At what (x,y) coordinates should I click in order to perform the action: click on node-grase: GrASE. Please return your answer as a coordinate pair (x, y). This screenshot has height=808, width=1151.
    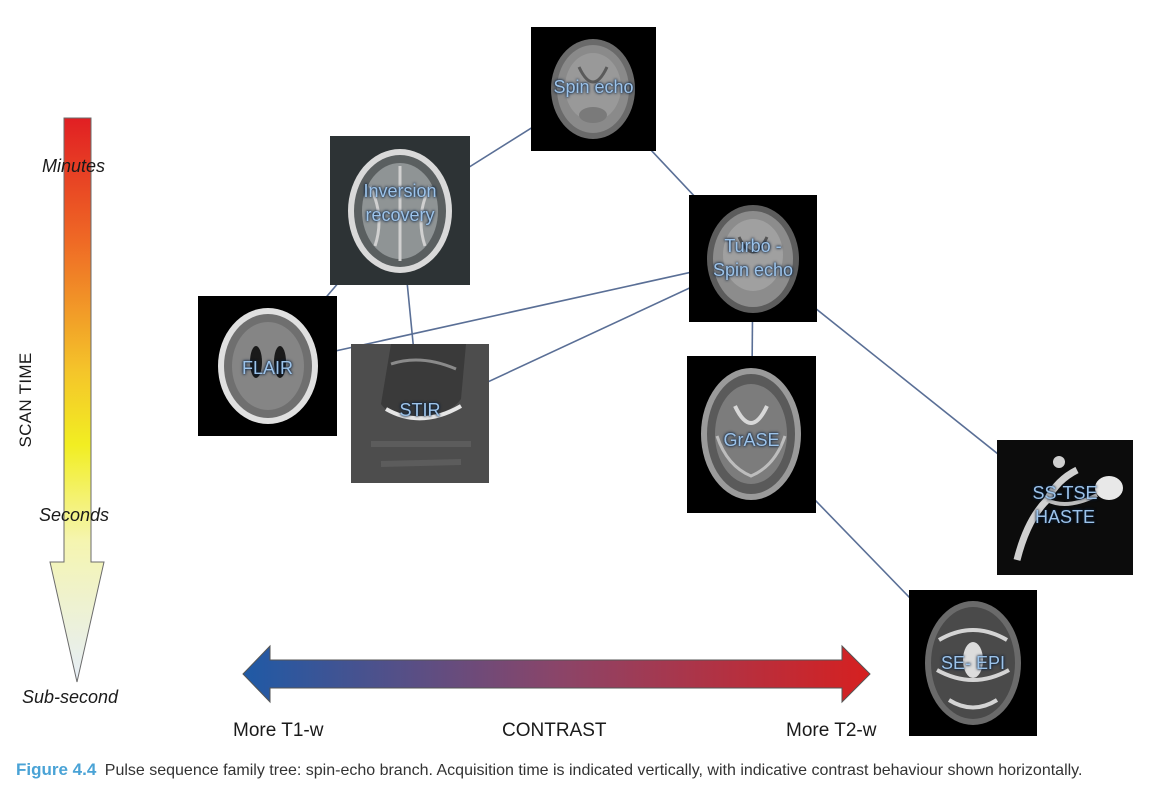
    Looking at the image, I should click on (751, 434).